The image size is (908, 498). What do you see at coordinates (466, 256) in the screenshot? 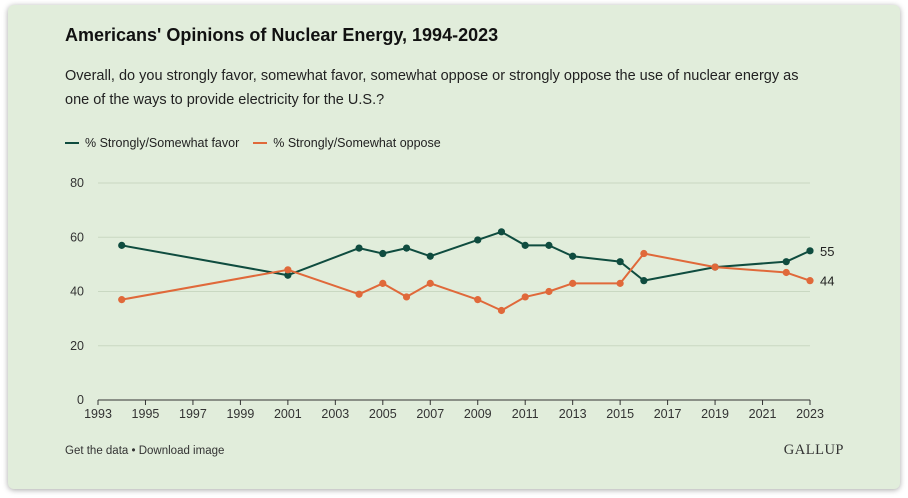
I see `series-line-favor` at bounding box center [466, 256].